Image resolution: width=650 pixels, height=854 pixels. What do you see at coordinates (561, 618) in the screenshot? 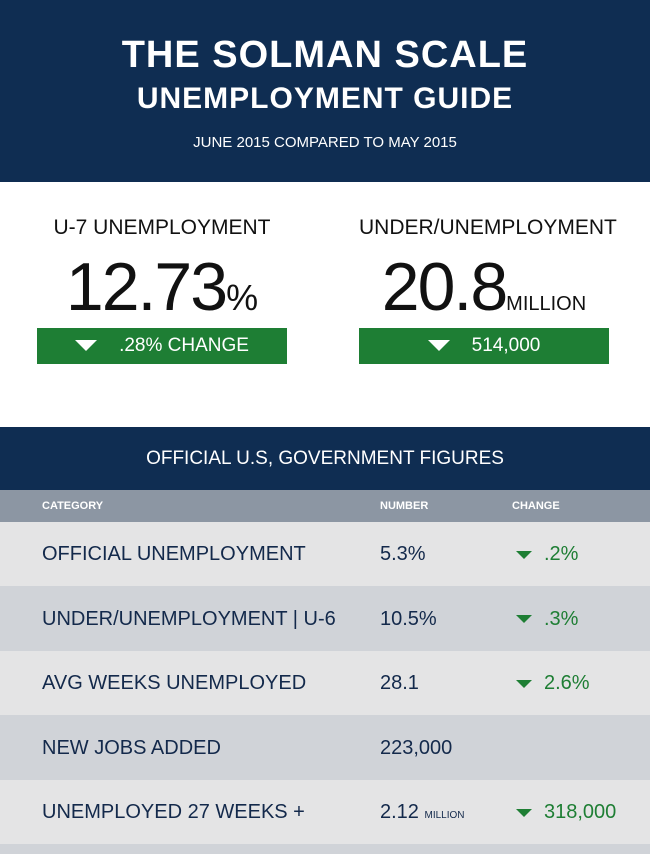
I see `change-value: .3%` at bounding box center [561, 618].